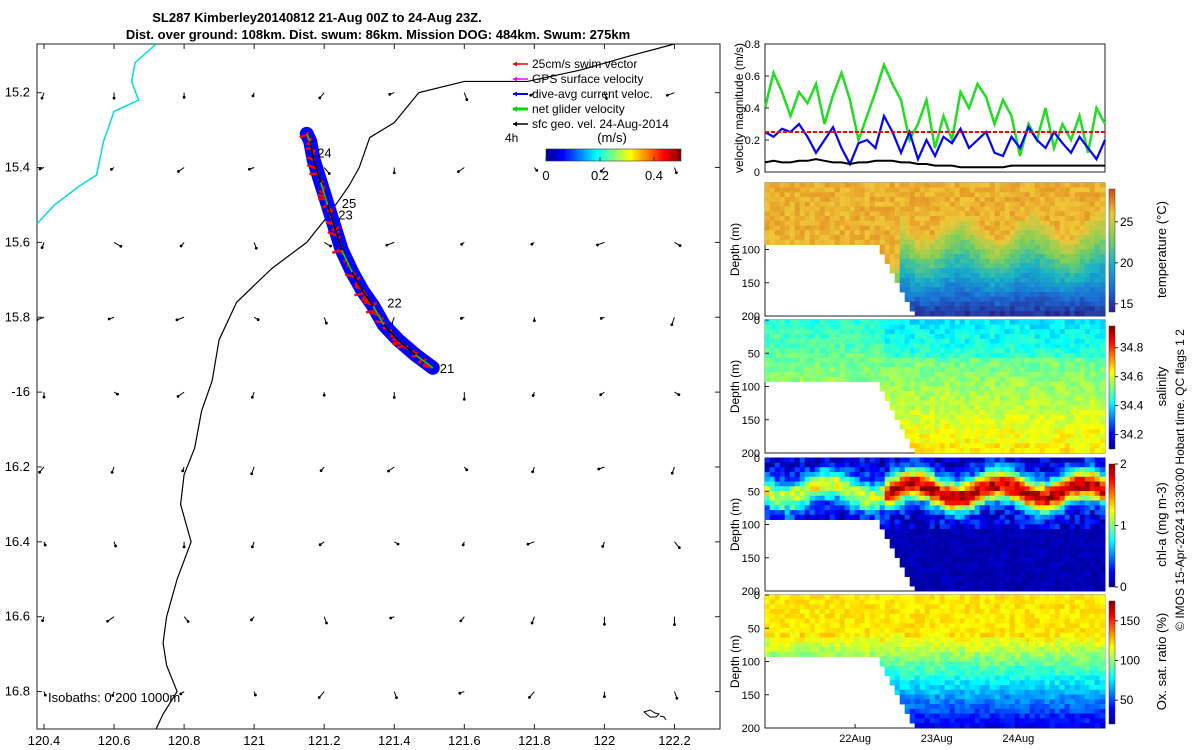 Image resolution: width=1200 pixels, height=750 pixels. I want to click on map-x-tick-label: 122.2, so click(674, 740).